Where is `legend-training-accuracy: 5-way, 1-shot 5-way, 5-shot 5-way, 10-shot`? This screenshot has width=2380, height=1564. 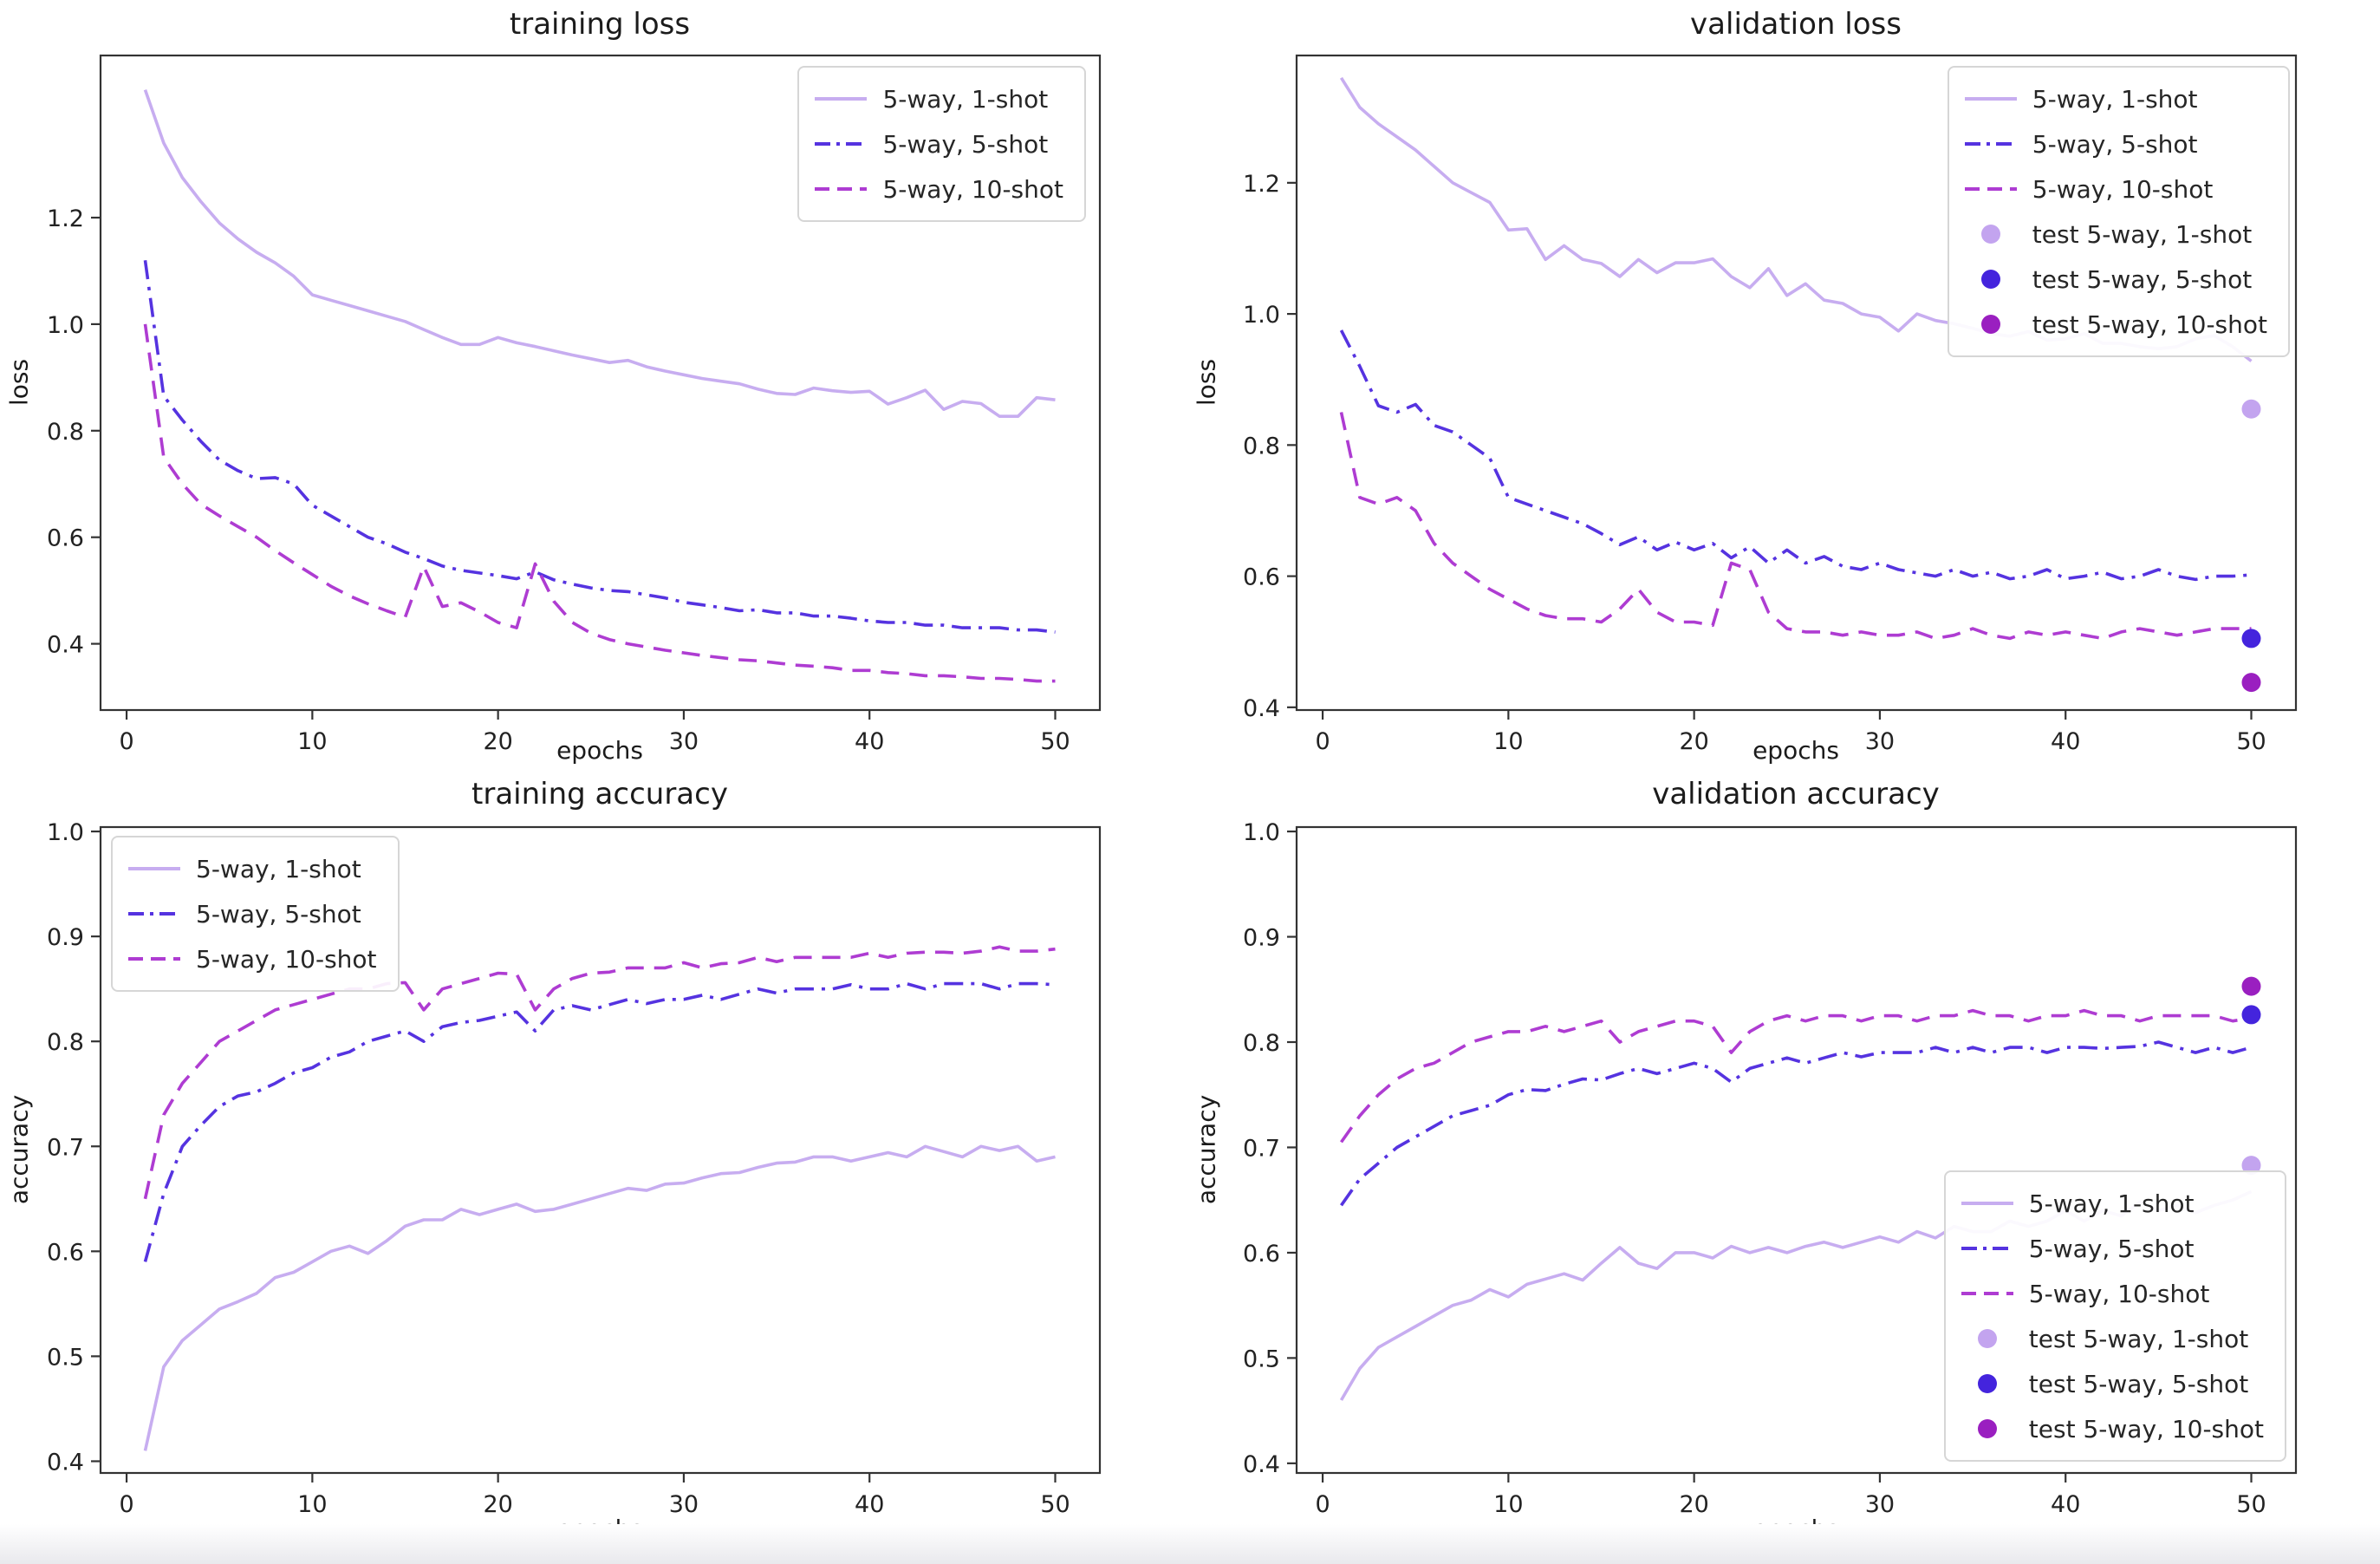 legend-training-accuracy: 5-way, 1-shot 5-way, 5-shot 5-way, 10-shot is located at coordinates (255, 914).